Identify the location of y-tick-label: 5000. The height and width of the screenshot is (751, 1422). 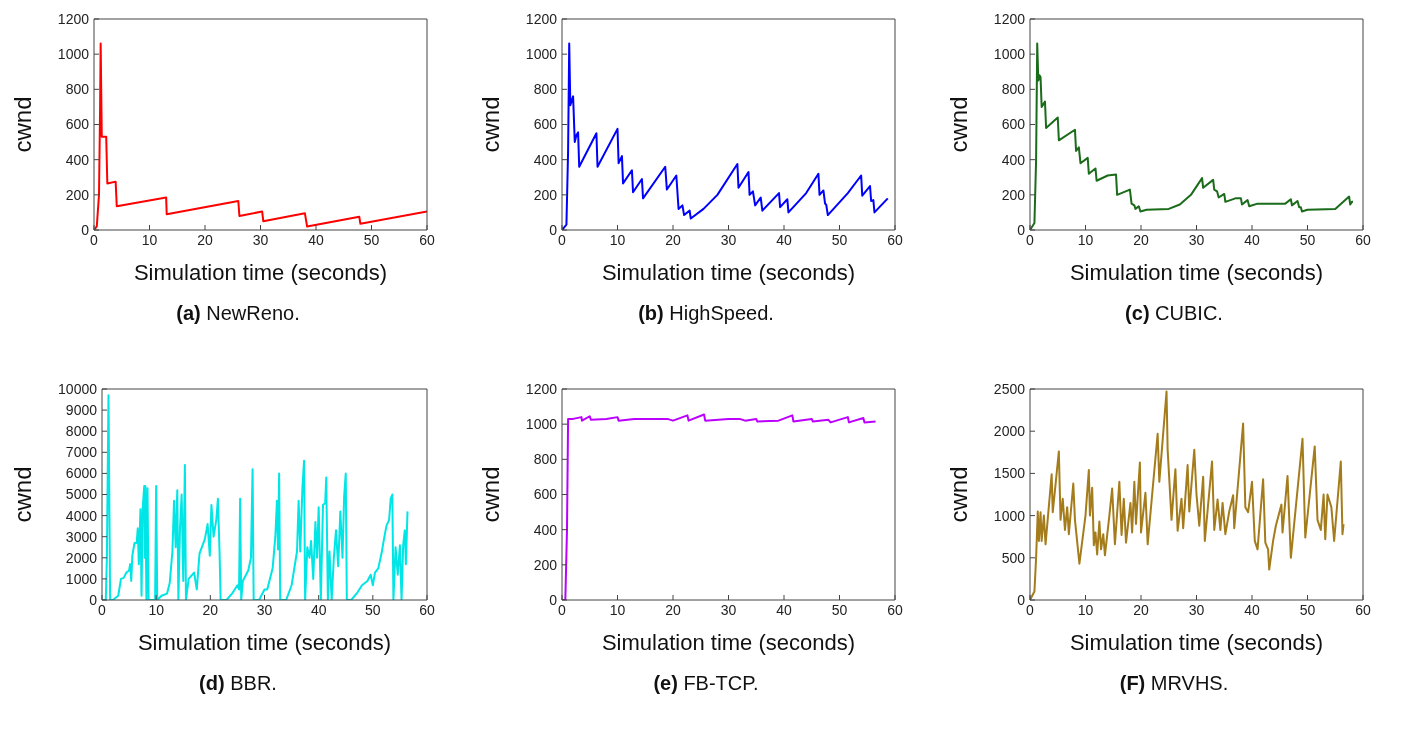
(81, 494).